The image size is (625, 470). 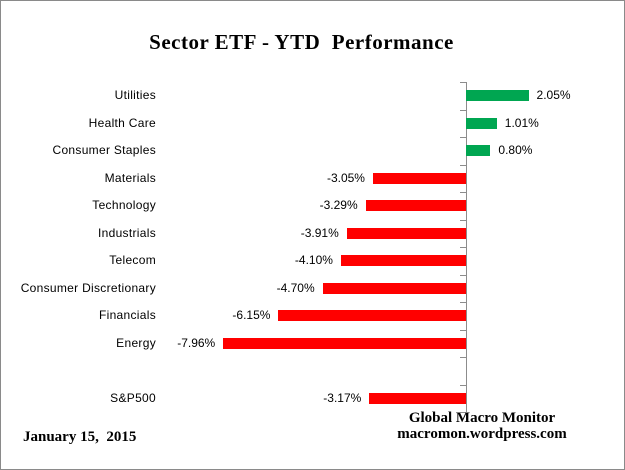 What do you see at coordinates (344, 343) in the screenshot?
I see `bar-energy` at bounding box center [344, 343].